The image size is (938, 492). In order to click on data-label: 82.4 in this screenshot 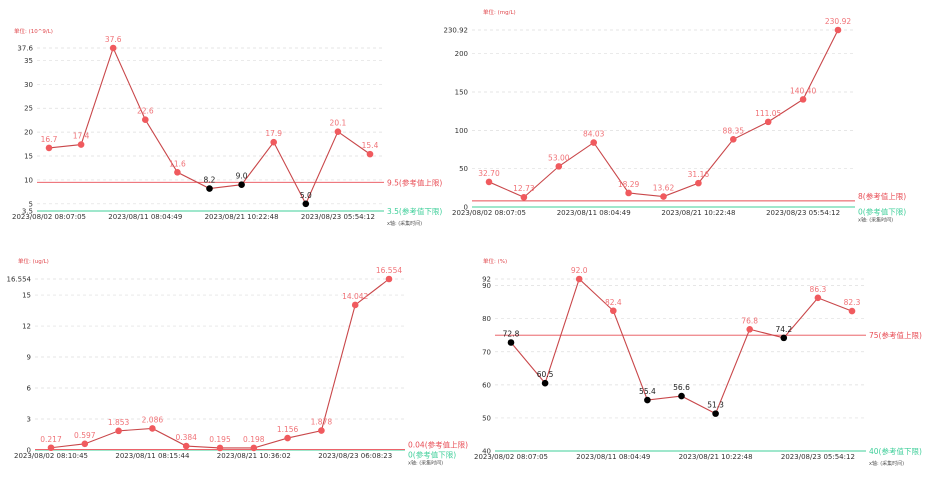, I will do `click(613, 302)`.